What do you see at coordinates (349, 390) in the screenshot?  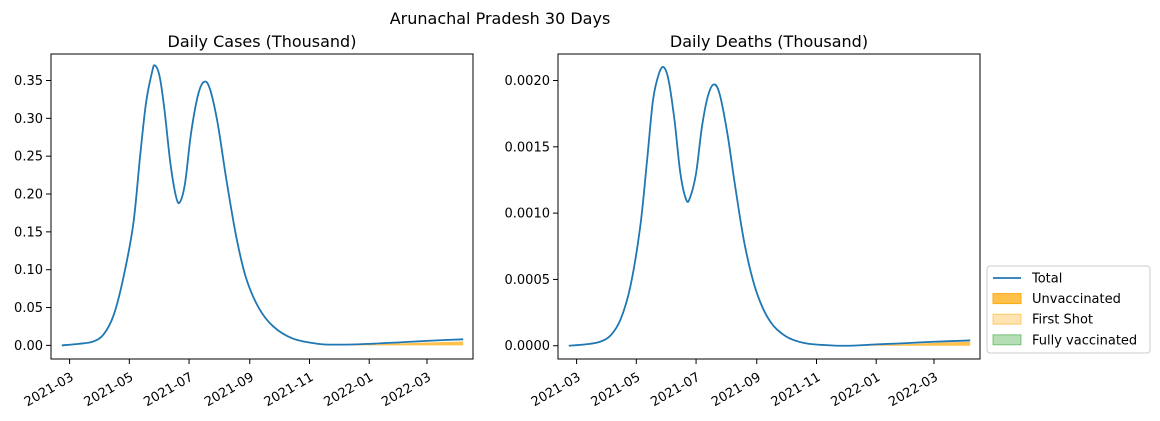 I see `cases-x-tick-label: 2022-01` at bounding box center [349, 390].